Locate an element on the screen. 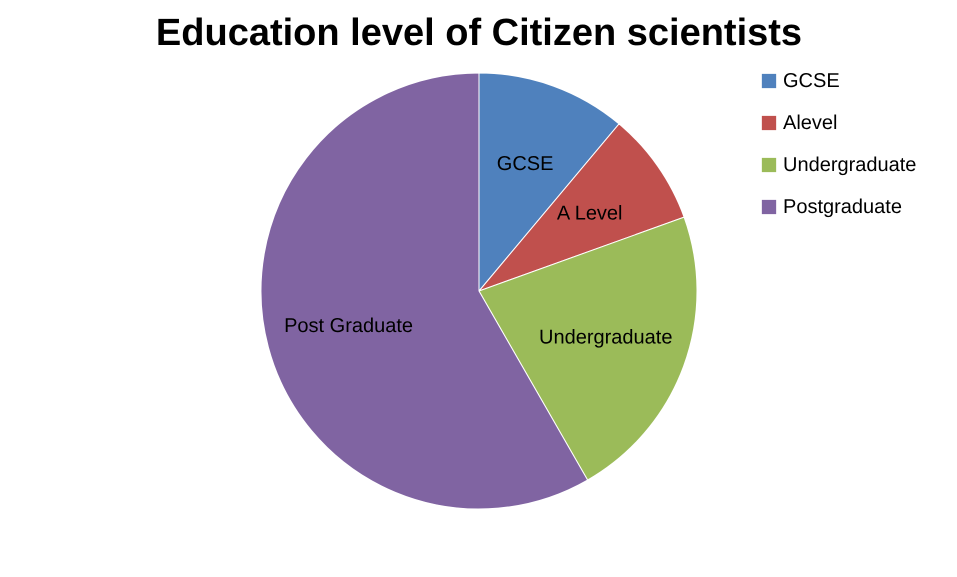 The width and height of the screenshot is (957, 577). chart-title: Education level of Citizen scientists is located at coordinates (479, 33).